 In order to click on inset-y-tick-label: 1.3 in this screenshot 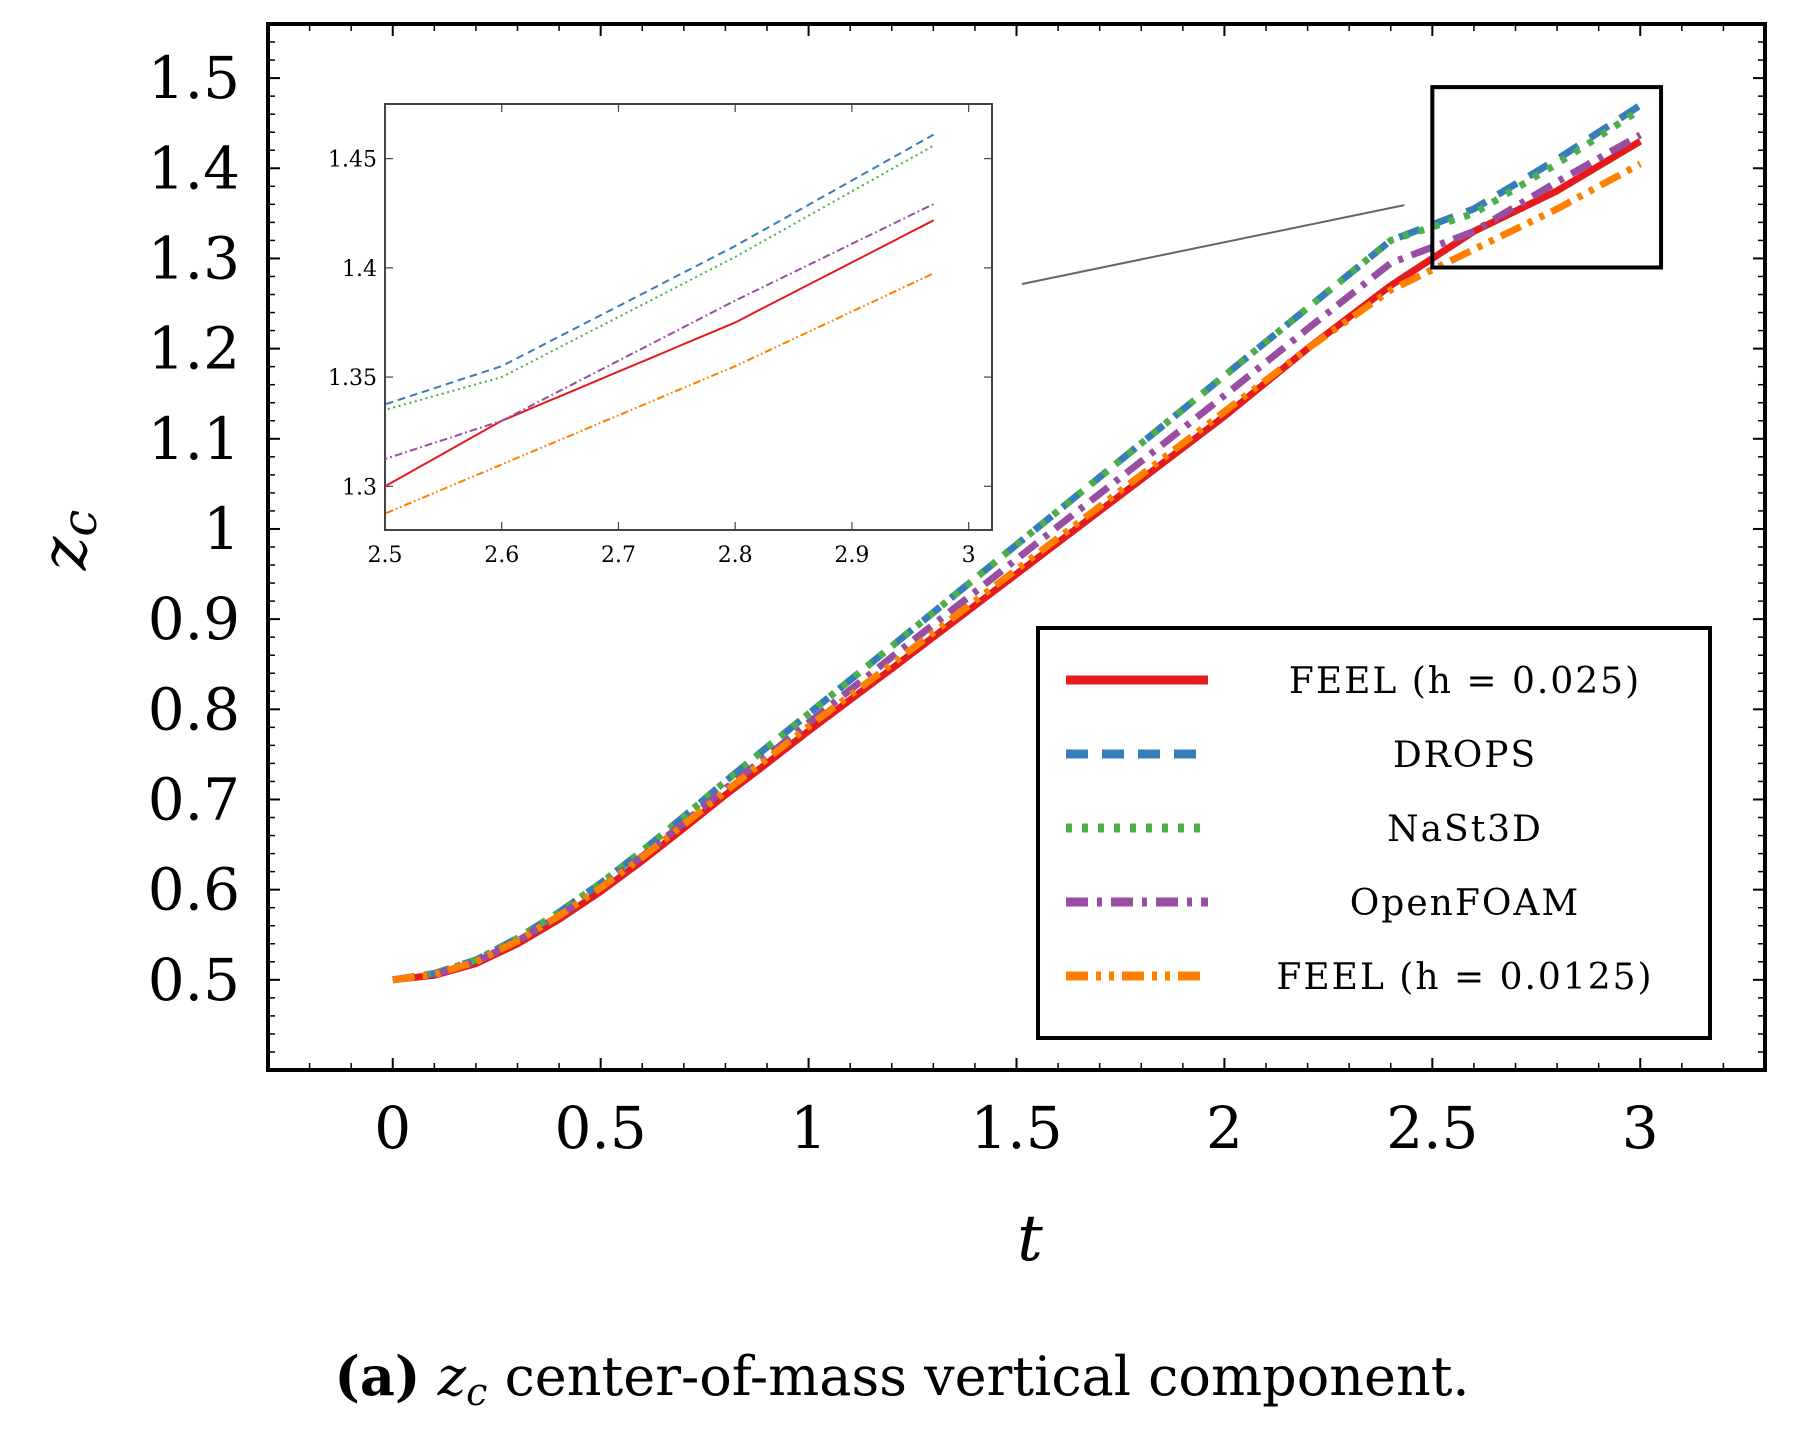, I will do `click(359, 487)`.